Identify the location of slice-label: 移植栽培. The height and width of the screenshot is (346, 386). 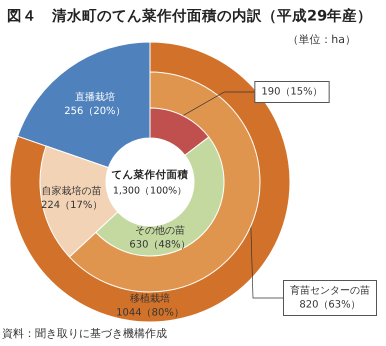
(150, 298).